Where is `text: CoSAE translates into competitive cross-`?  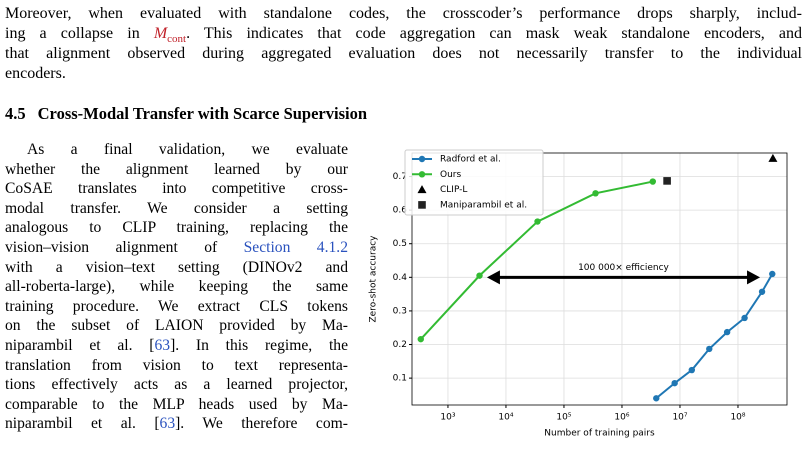 text: CoSAE translates into competitive cross- is located at coordinates (176, 189).